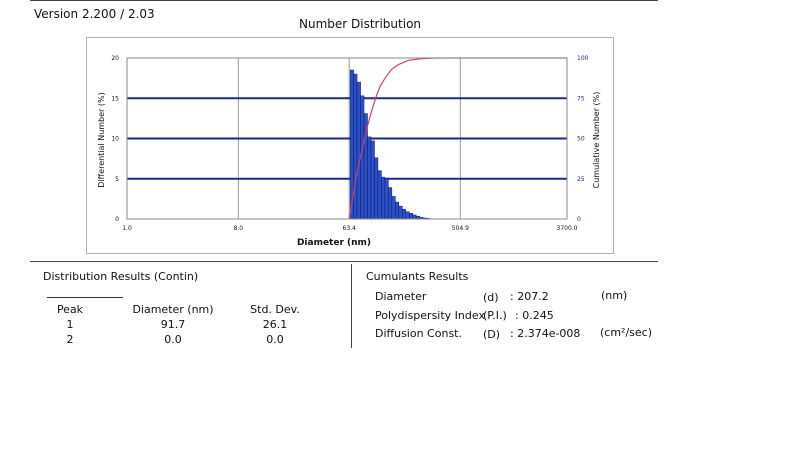 The image size is (800, 449). I want to click on y-tick-label: 20, so click(115, 58).